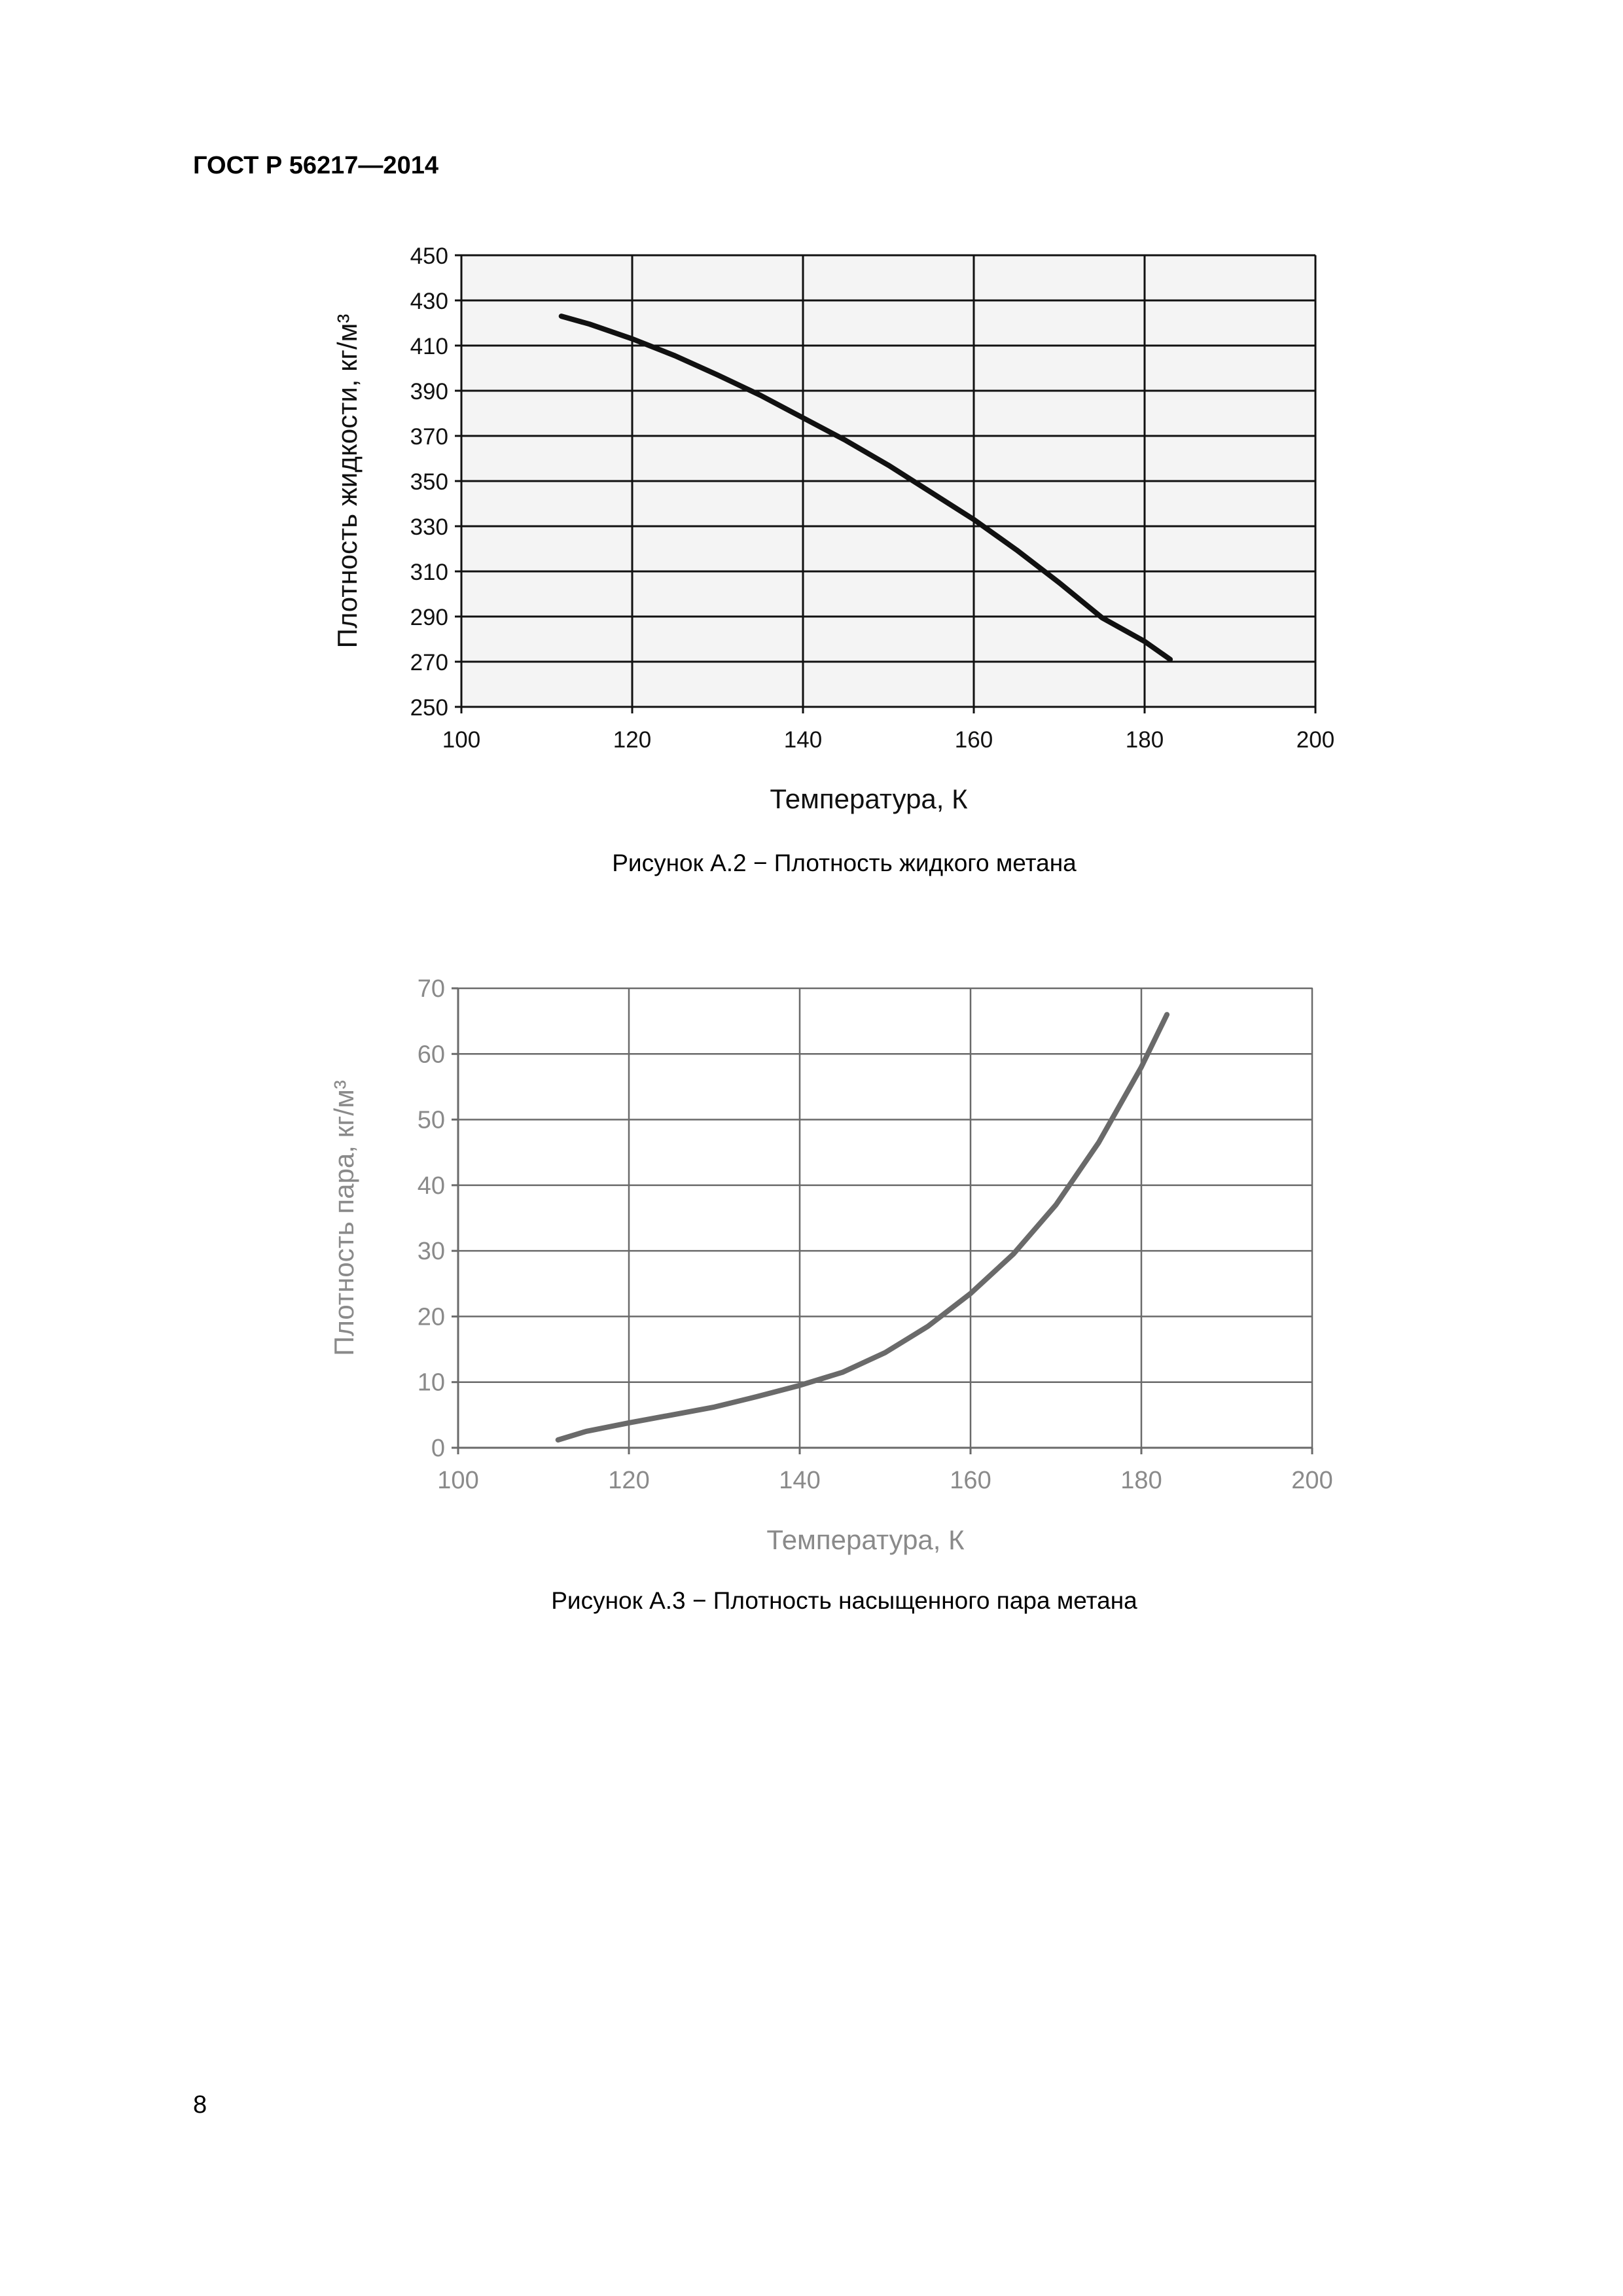 Image resolution: width=1623 pixels, height=2296 pixels. What do you see at coordinates (429, 527) in the screenshot?
I see `y-tick-label: 330` at bounding box center [429, 527].